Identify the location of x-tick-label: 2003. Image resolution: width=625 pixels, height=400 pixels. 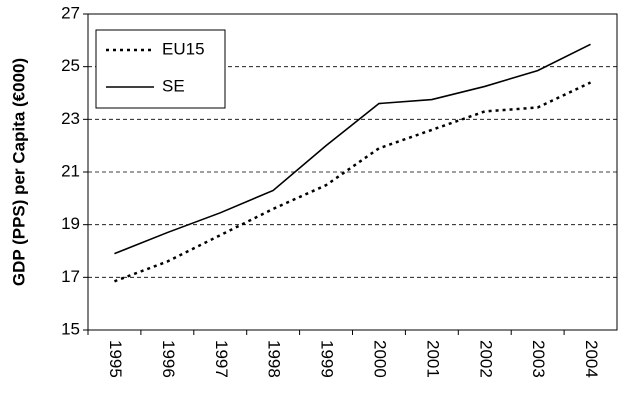
(538, 359).